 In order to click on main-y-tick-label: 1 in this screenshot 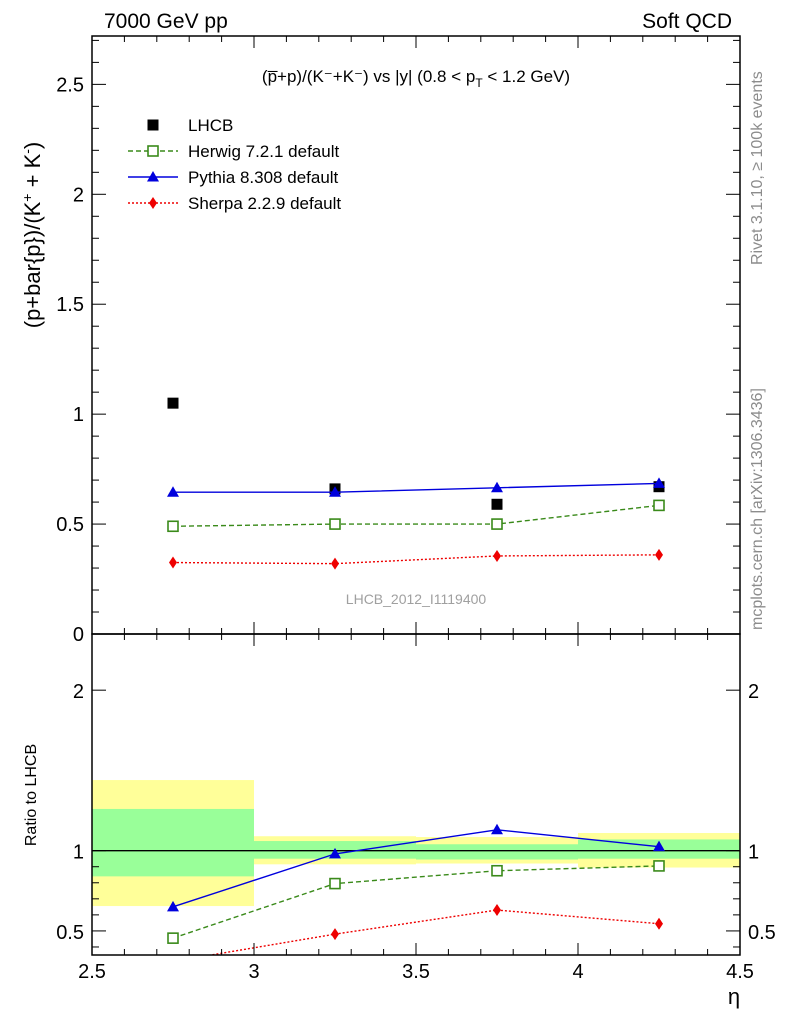, I will do `click(78, 415)`.